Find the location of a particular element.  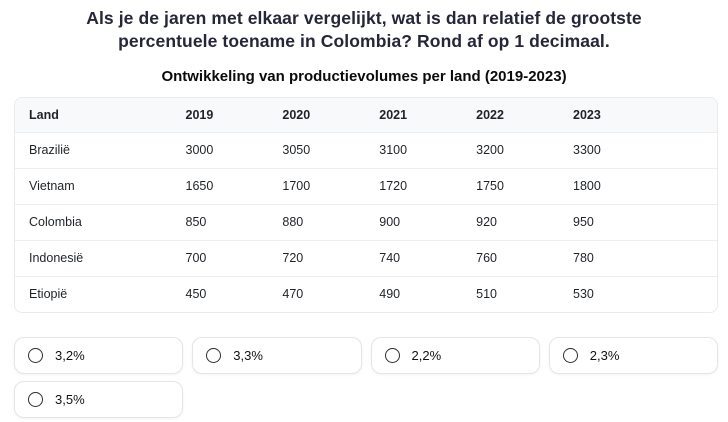

value-cell: 1650 is located at coordinates (220, 186).